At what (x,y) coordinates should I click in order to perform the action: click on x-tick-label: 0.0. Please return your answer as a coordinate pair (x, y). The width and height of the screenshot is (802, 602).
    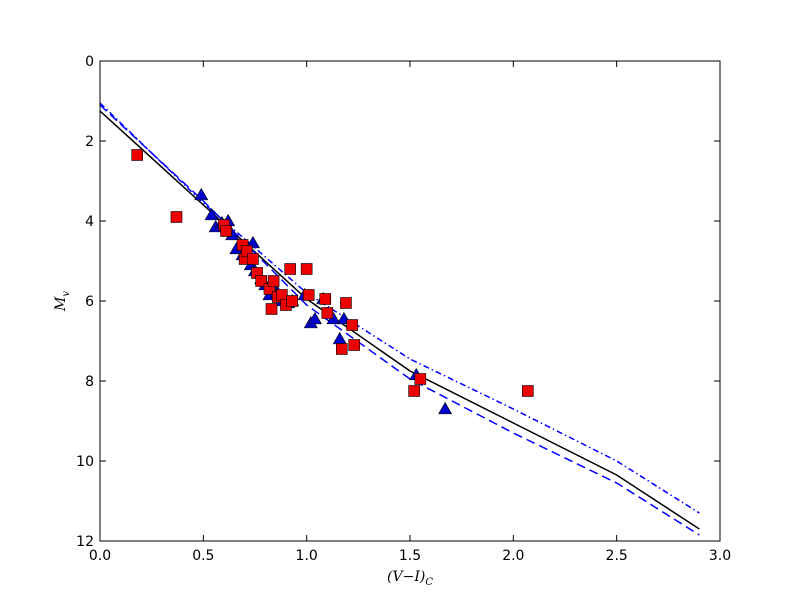
    Looking at the image, I should click on (100, 556).